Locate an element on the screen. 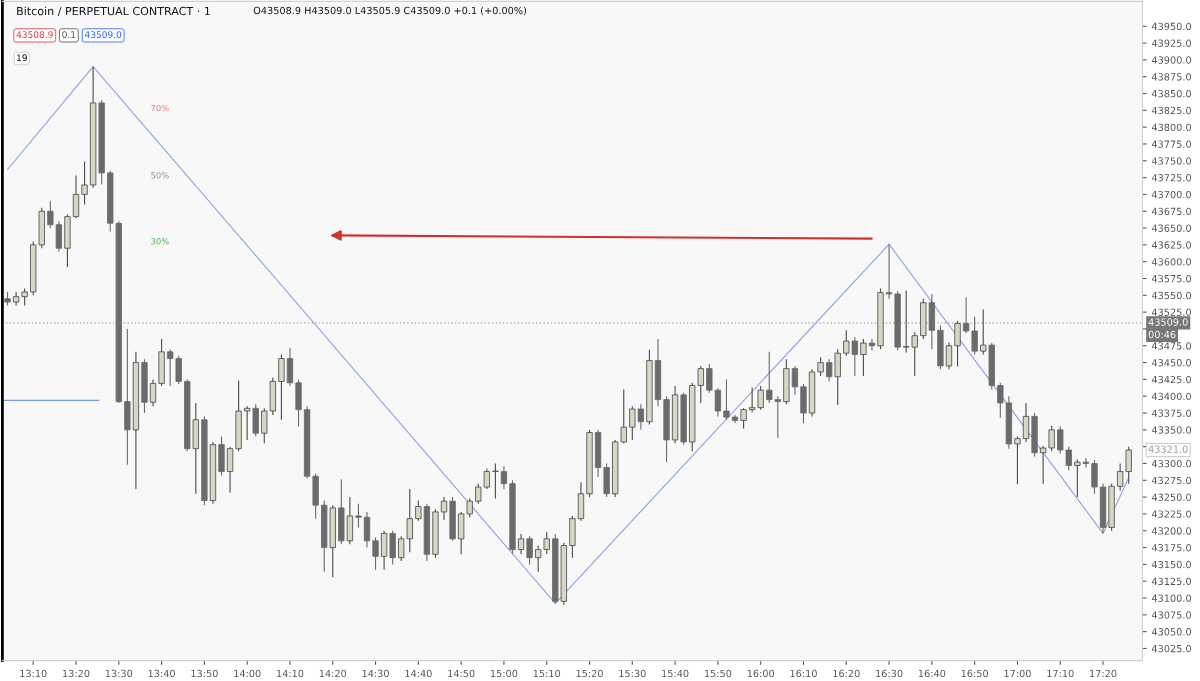 This screenshot has height=681, width=1200. x-tick-label: 14:00 is located at coordinates (247, 673).